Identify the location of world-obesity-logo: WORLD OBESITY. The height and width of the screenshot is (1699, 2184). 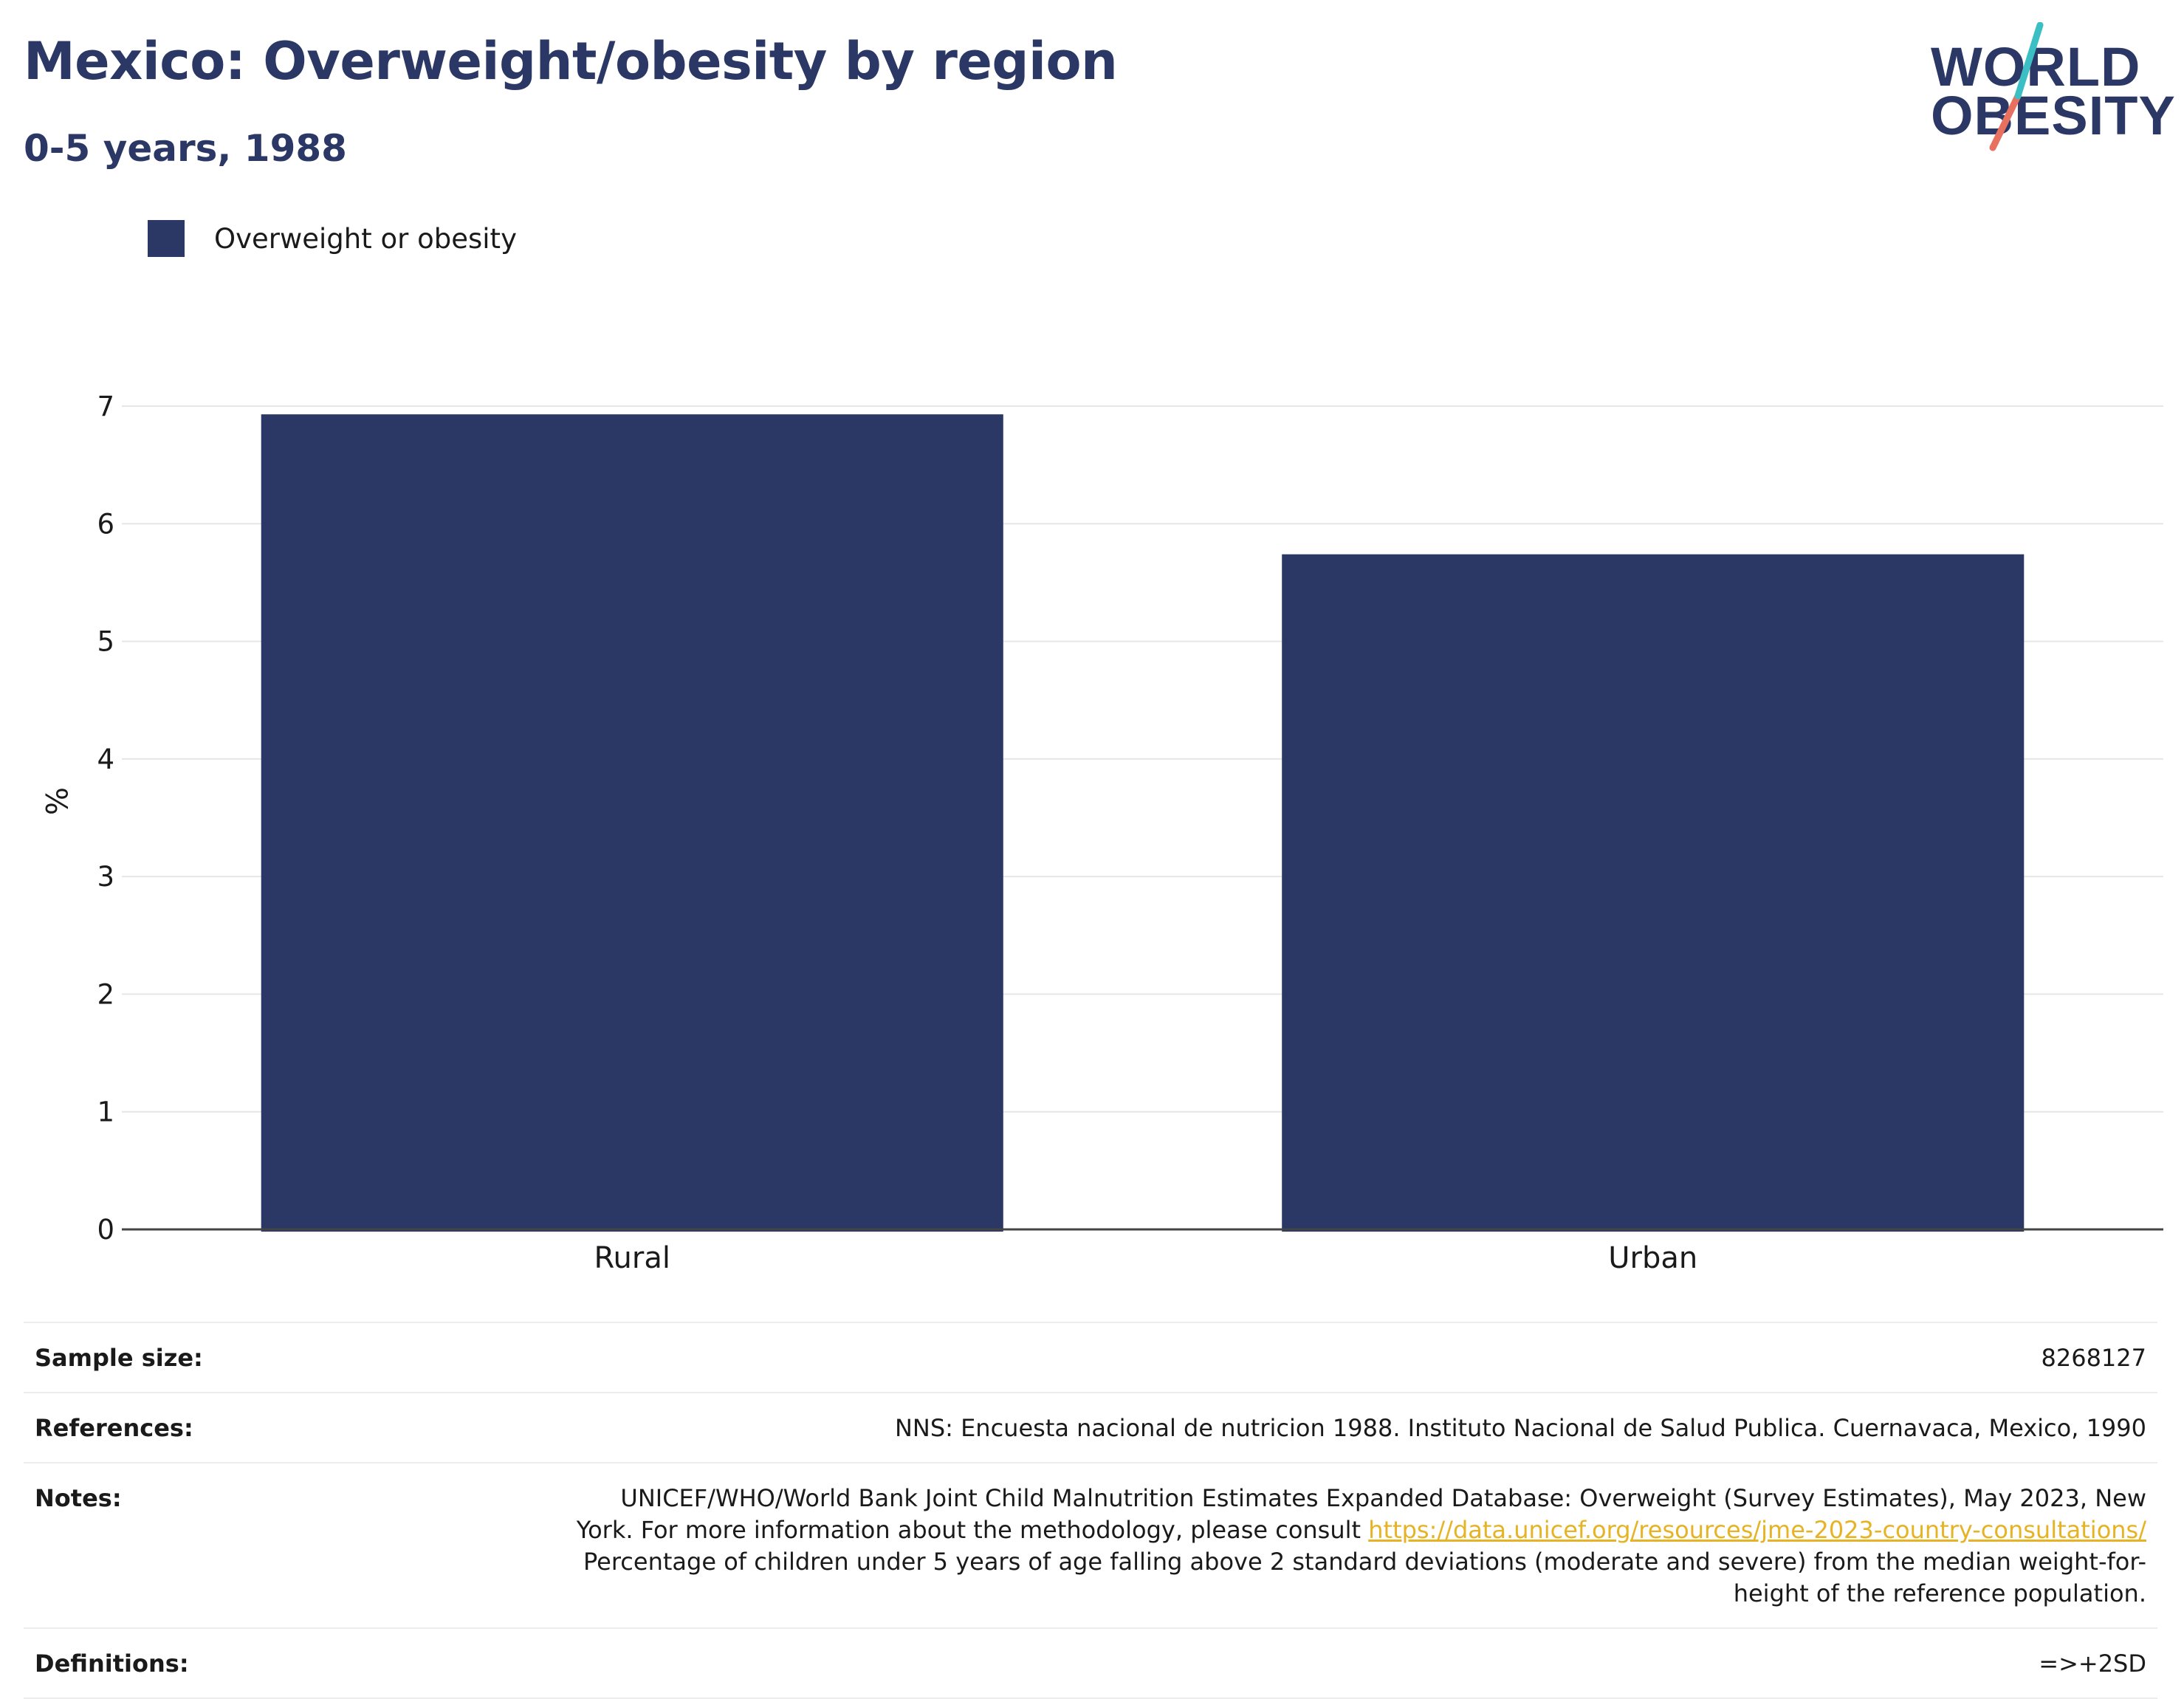
(2053, 88).